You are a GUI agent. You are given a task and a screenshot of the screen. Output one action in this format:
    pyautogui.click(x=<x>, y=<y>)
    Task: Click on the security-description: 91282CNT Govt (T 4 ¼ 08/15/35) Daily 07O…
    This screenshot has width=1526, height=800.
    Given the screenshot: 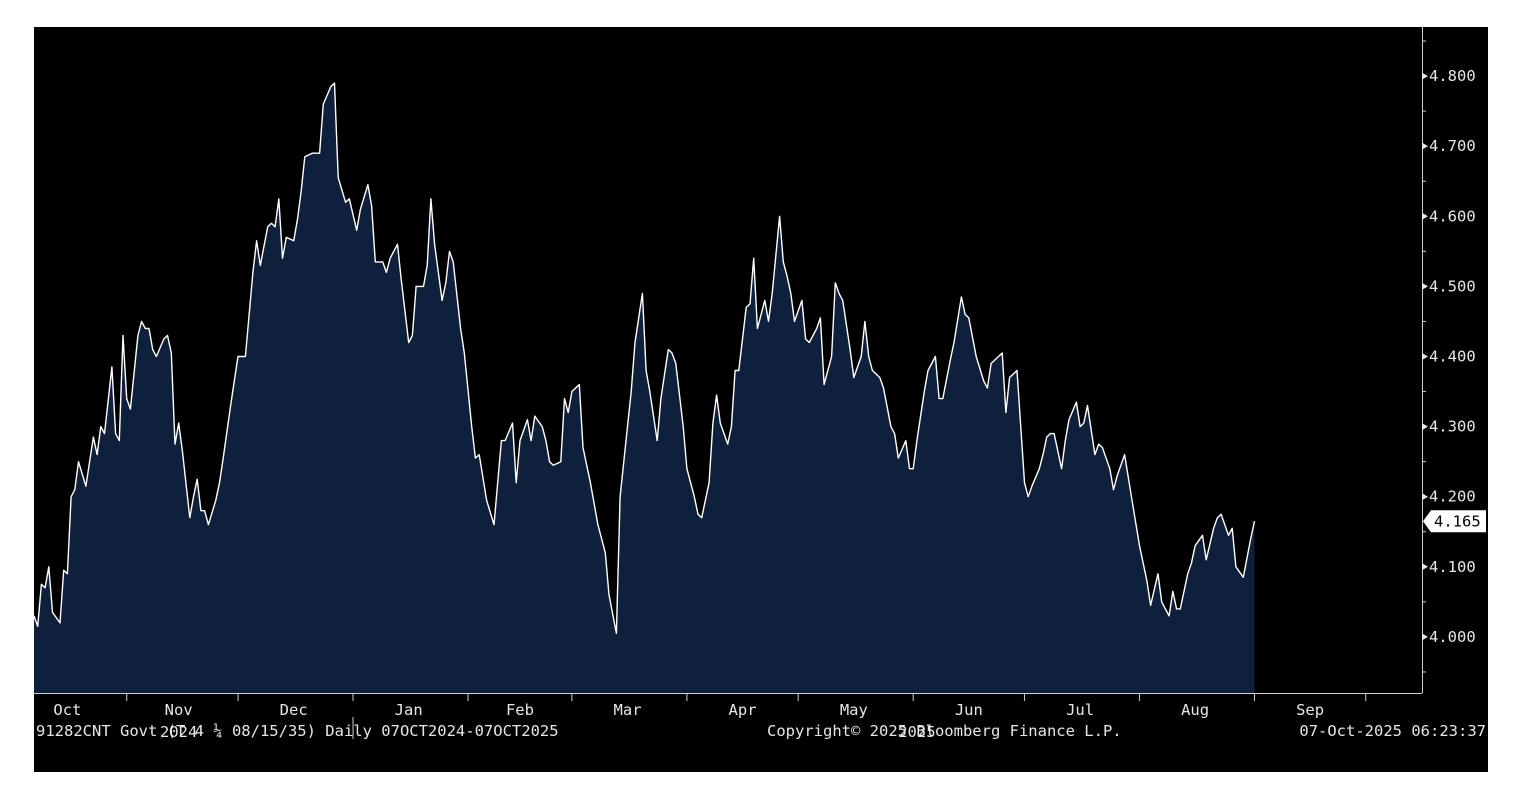 What is the action you would take?
    pyautogui.click(x=297, y=731)
    